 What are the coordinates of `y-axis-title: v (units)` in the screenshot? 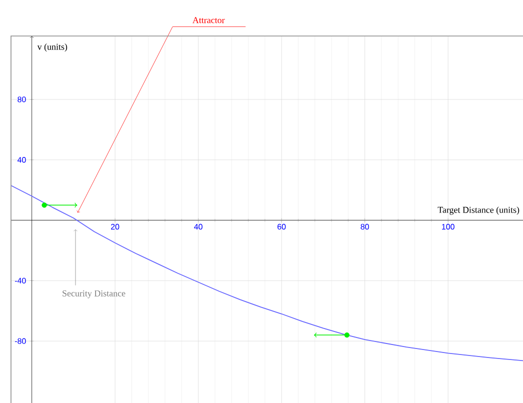 It's located at (52, 48).